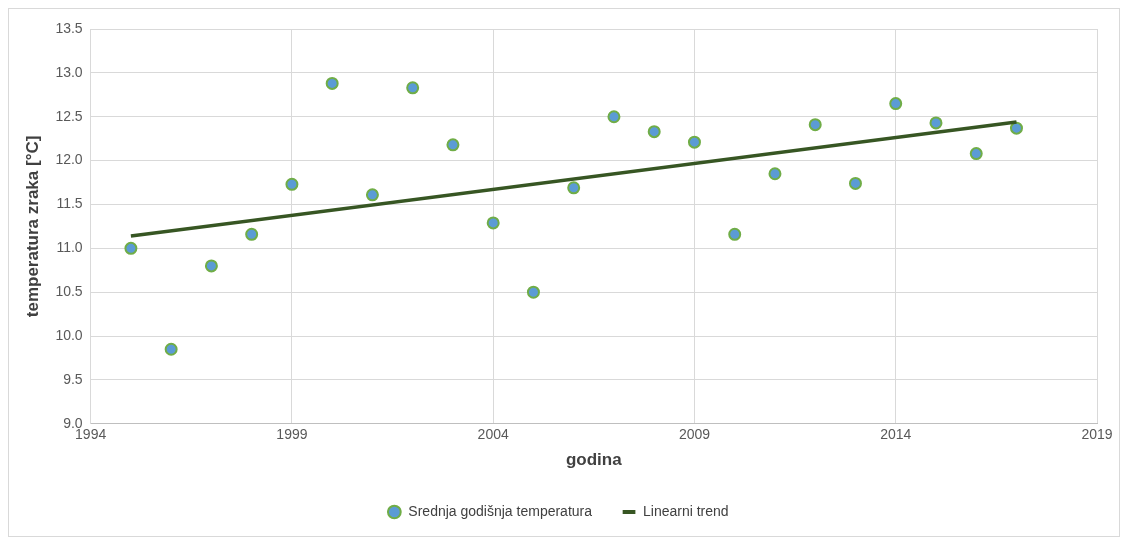  What do you see at coordinates (69, 159) in the screenshot?
I see `y-tick-label: 12.0` at bounding box center [69, 159].